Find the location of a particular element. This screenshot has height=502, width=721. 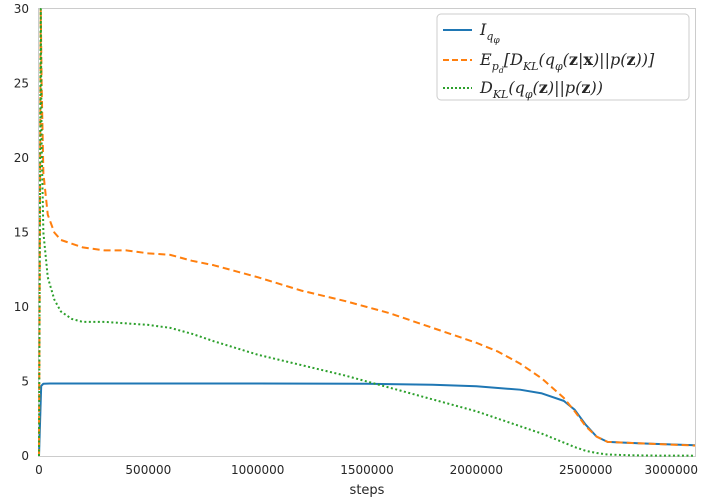

legend-box is located at coordinates (563, 57).